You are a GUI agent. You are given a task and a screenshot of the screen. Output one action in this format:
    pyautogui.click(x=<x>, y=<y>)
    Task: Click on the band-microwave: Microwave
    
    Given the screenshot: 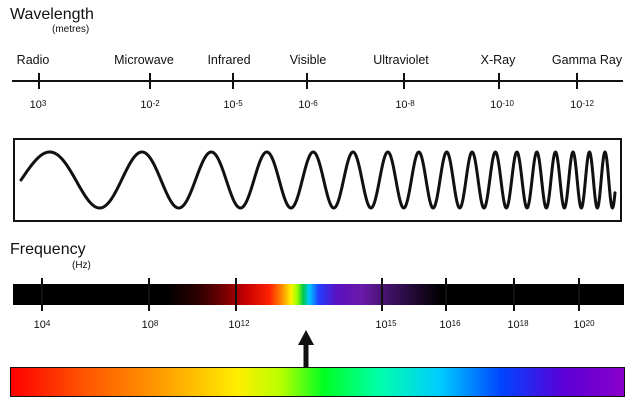 What is the action you would take?
    pyautogui.click(x=144, y=60)
    